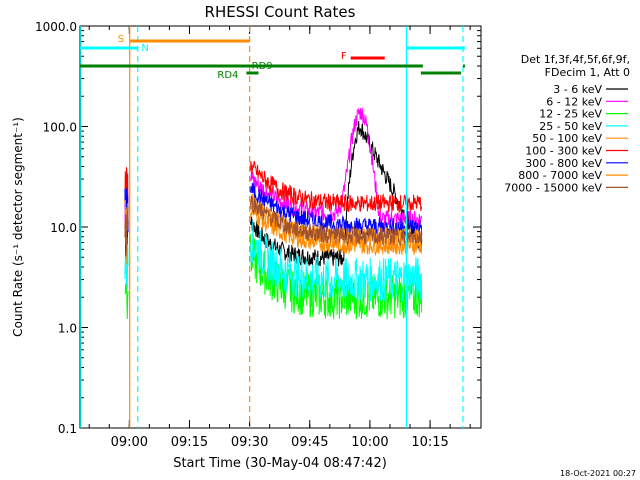 Image resolution: width=640 pixels, height=480 pixels. What do you see at coordinates (553, 187) in the screenshot?
I see `legend-label: 7000 - 15000 keV` at bounding box center [553, 187].